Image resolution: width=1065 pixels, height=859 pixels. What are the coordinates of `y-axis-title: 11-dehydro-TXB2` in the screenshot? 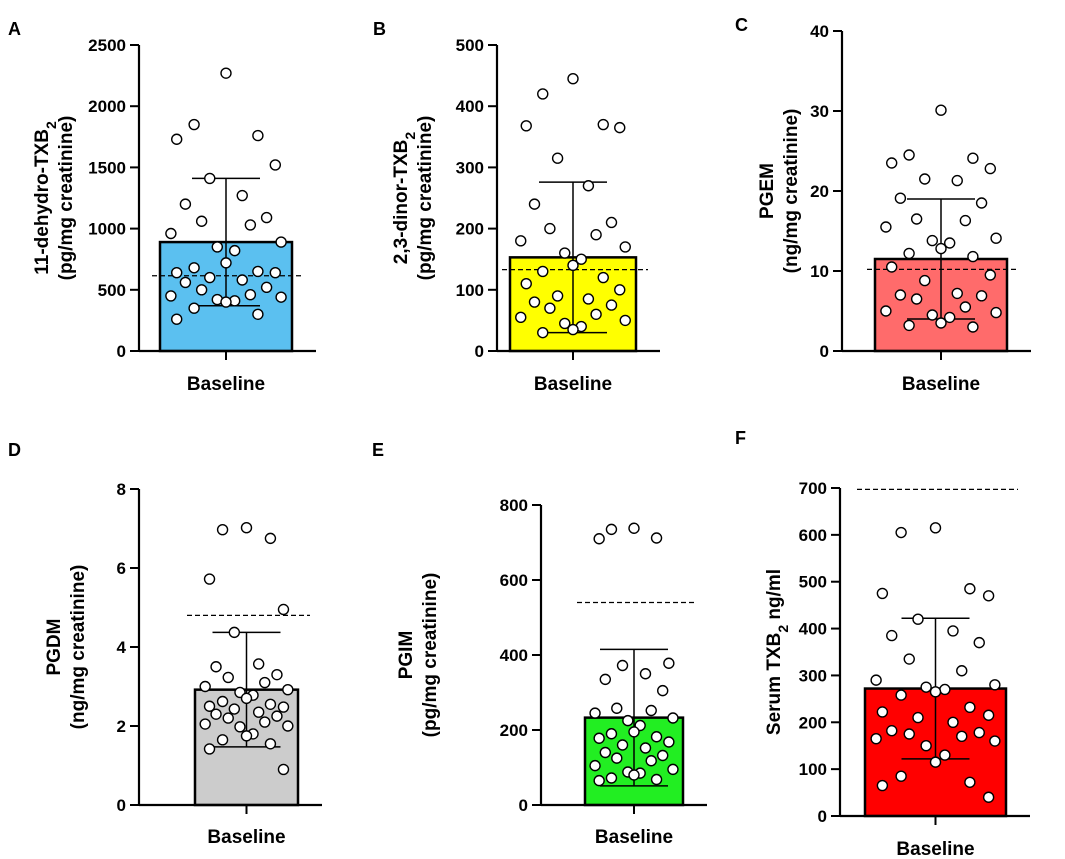 It's located at (45, 198).